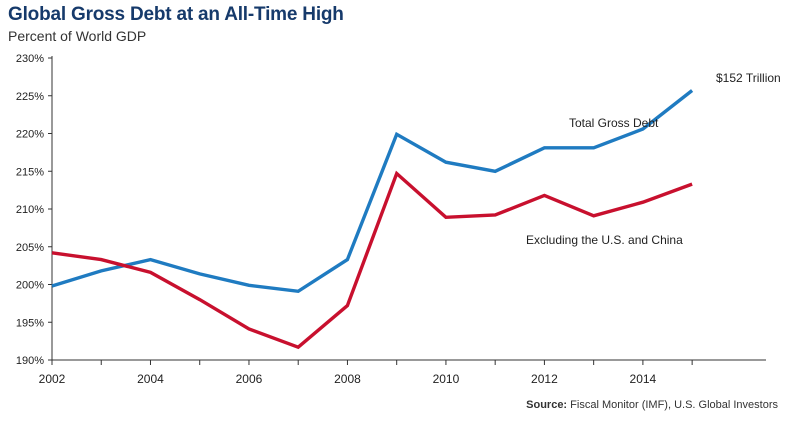  Describe the element at coordinates (748, 78) in the screenshot. I see `annotation-label: $152 Trillion` at that location.